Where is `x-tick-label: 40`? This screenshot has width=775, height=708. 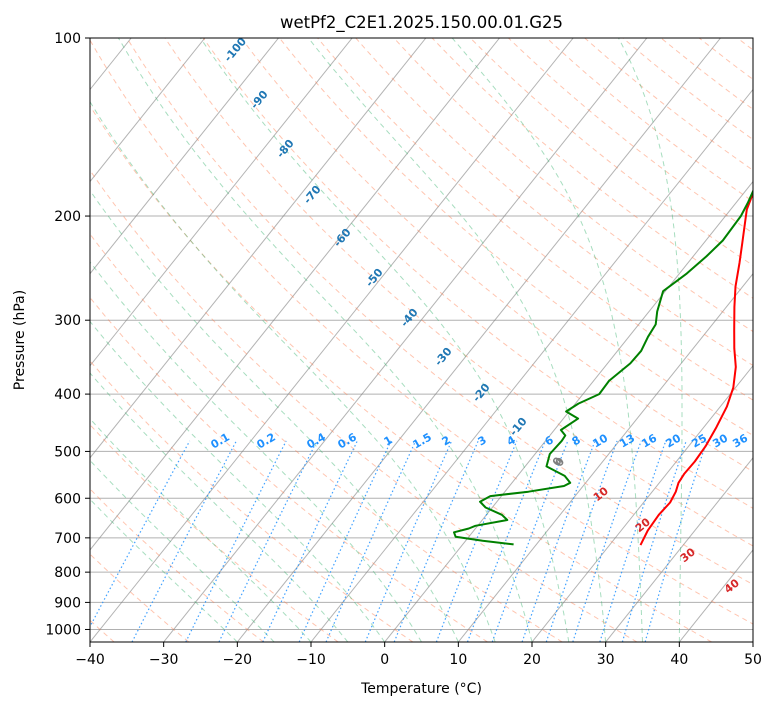 x-tick-label: 40 is located at coordinates (679, 660).